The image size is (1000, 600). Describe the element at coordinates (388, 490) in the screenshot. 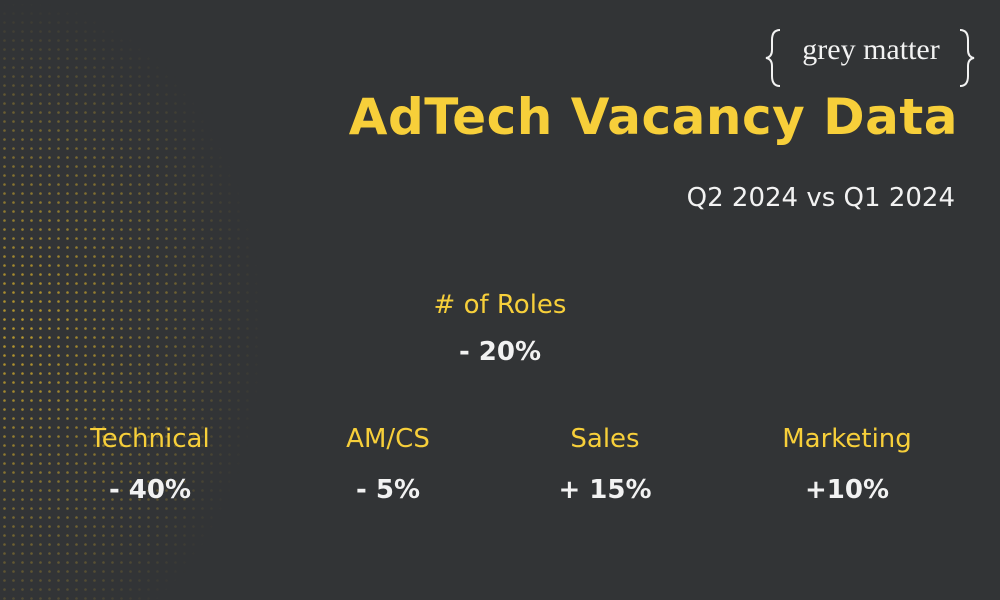

I see `category-value: - 5%` at that location.